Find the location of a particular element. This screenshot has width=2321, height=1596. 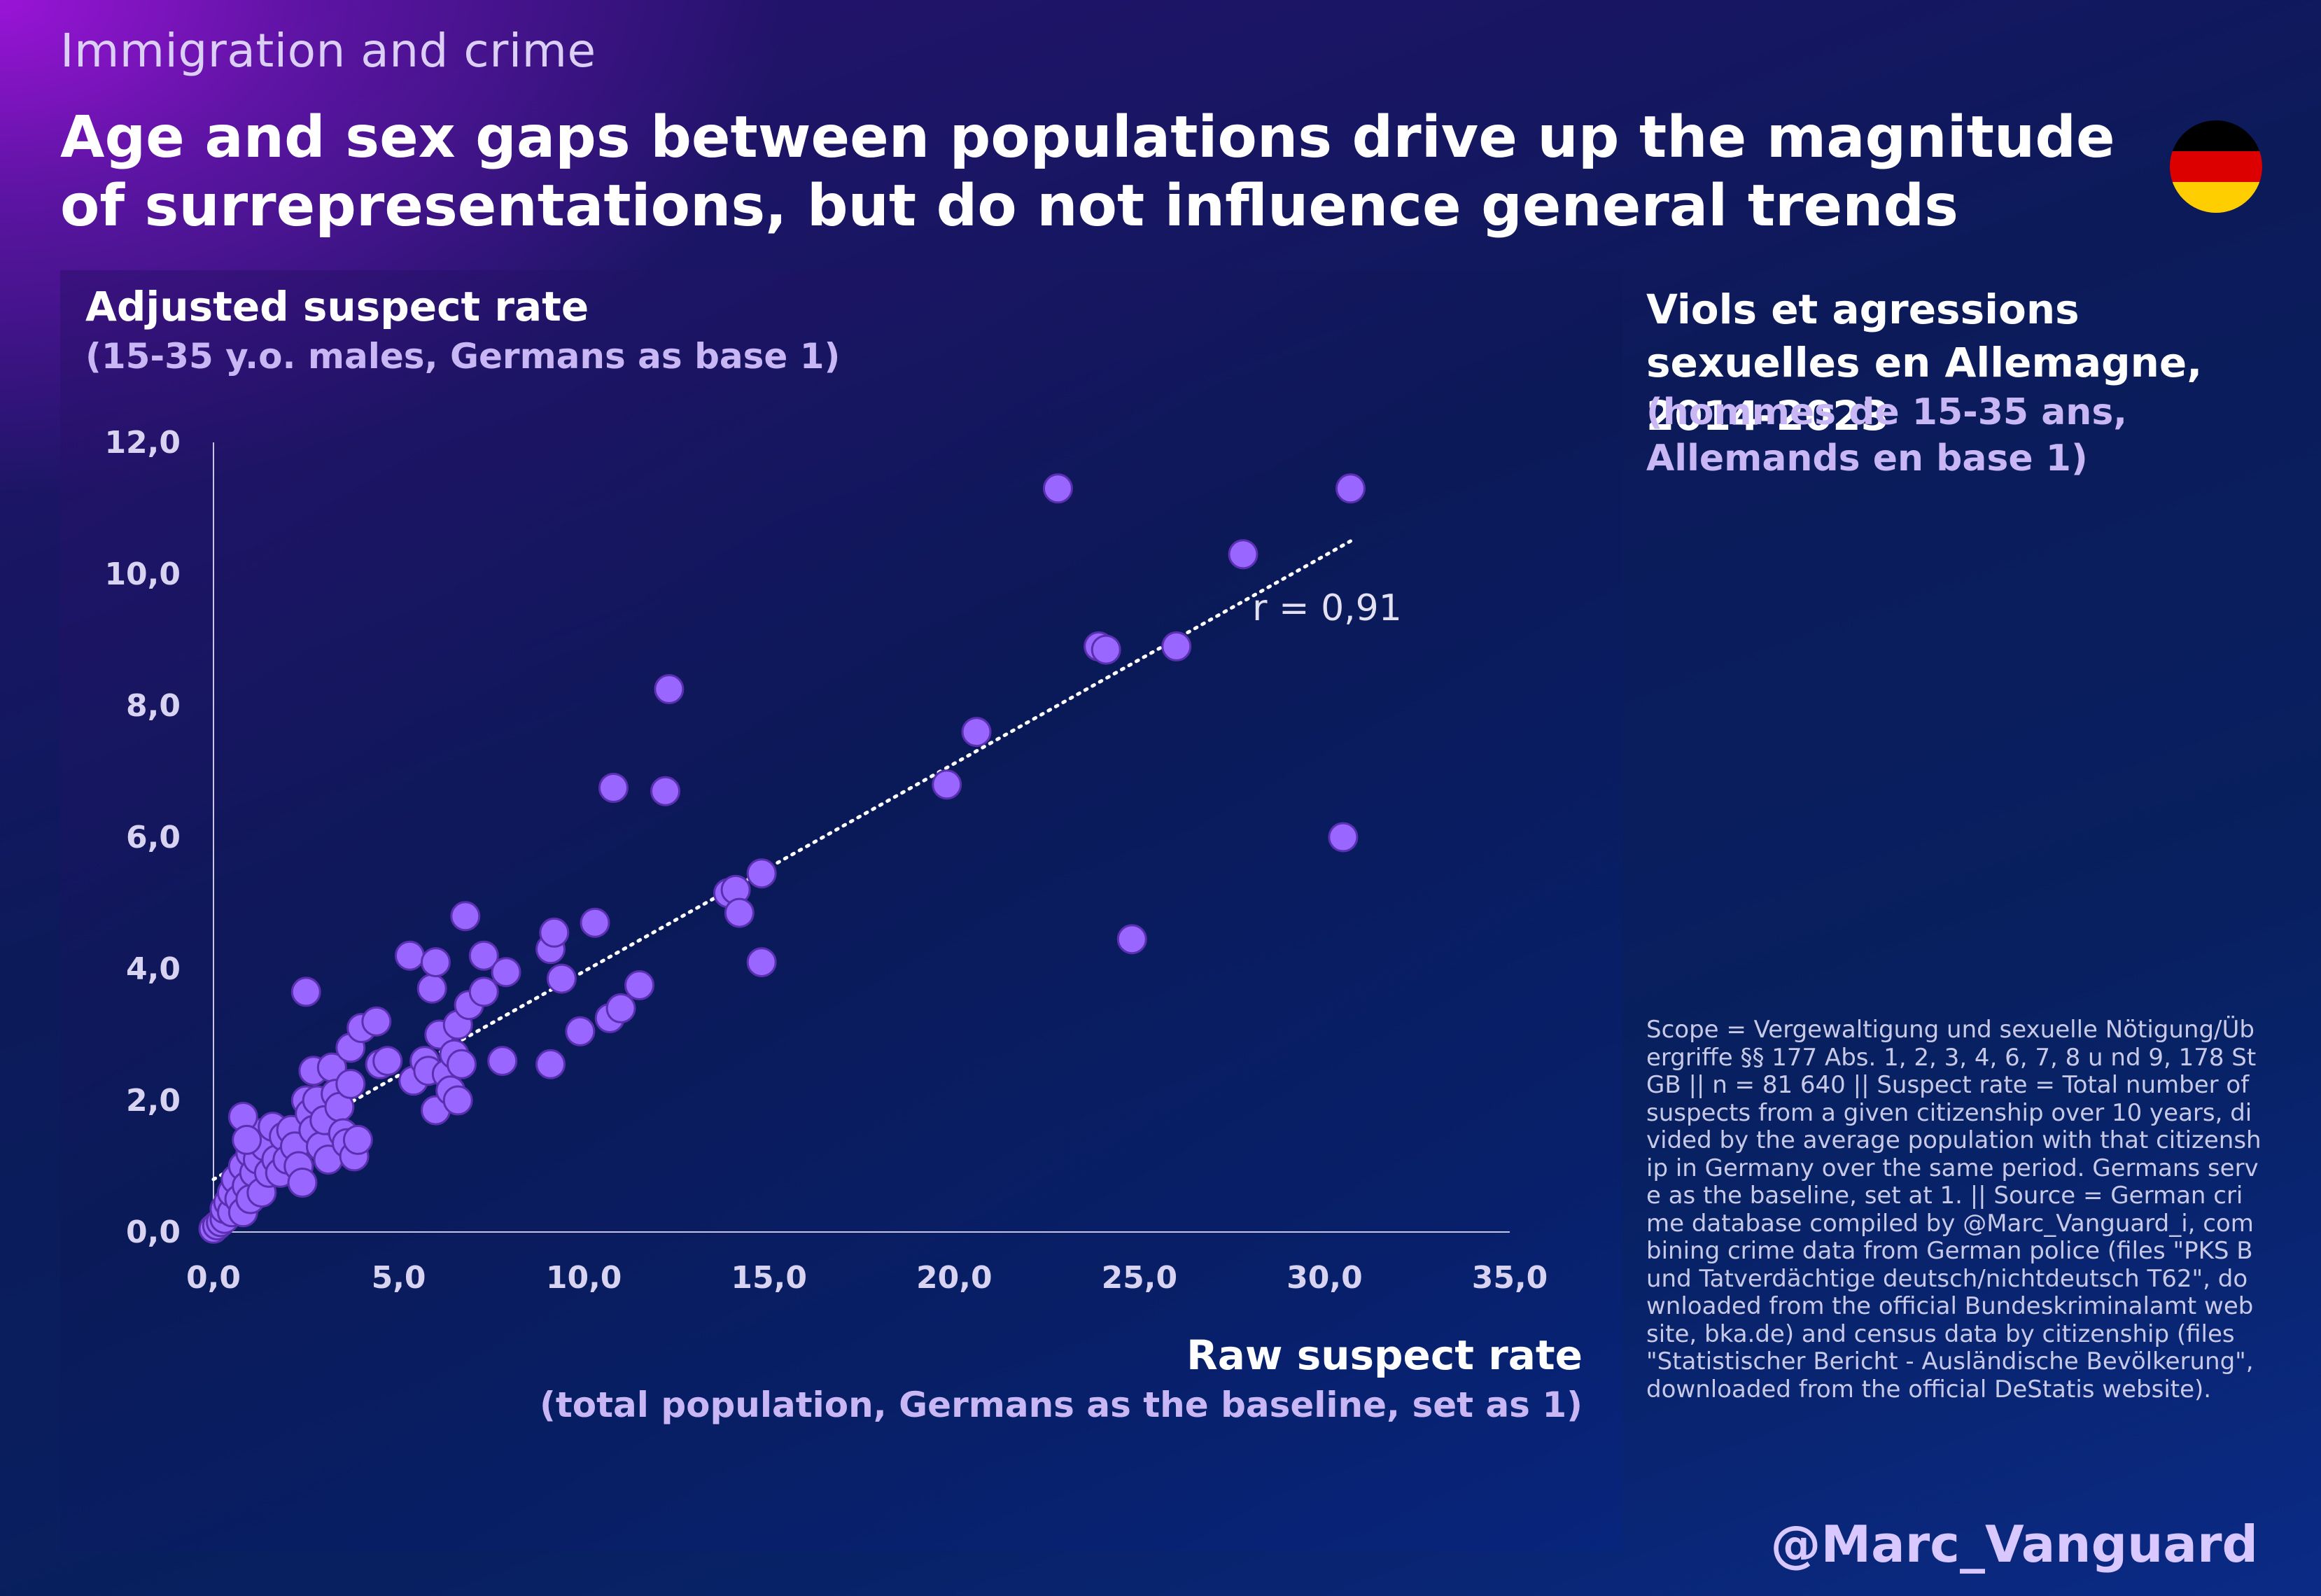

y-tick-label: 12,0 is located at coordinates (142, 443).